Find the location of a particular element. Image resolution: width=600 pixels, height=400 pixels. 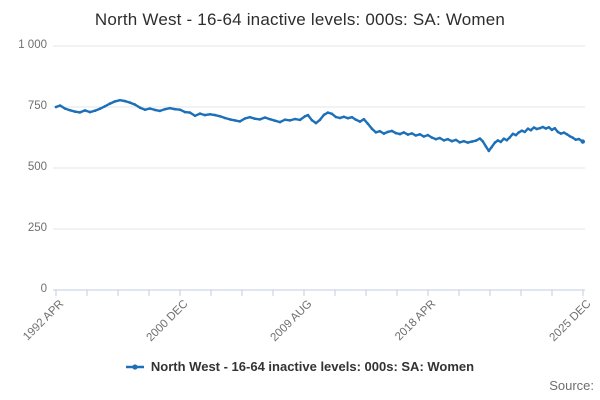

data-point-last is located at coordinates (582, 141).